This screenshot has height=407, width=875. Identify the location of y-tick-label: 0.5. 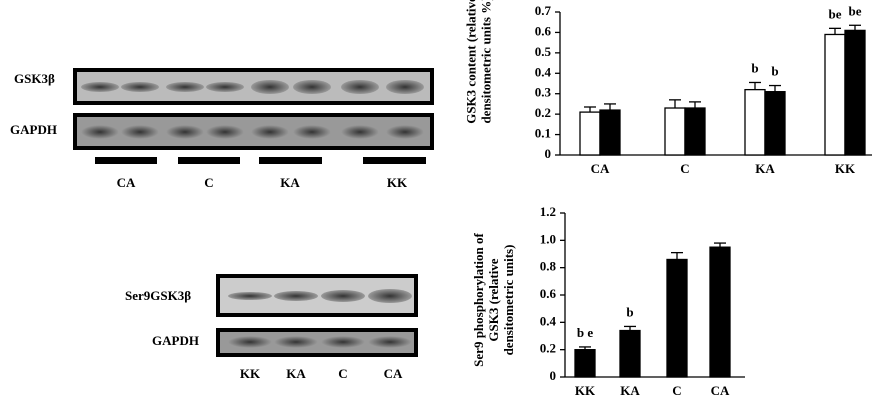
(543, 51).